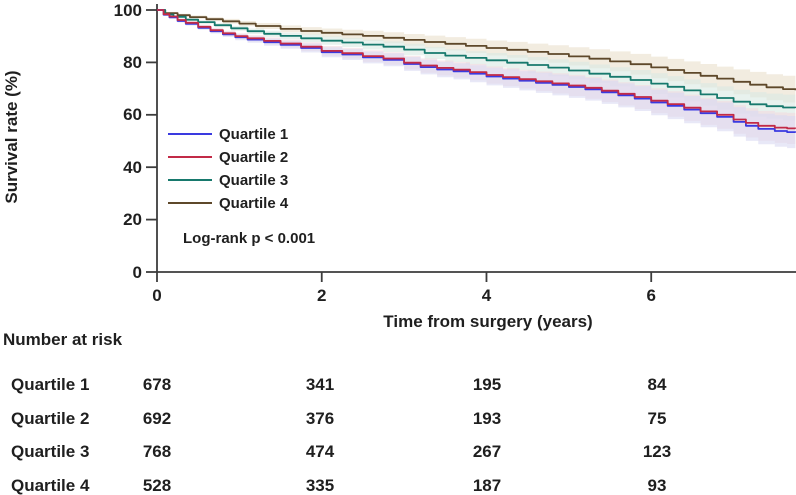  I want to click on y-tick-label-20: 20, so click(132, 220).